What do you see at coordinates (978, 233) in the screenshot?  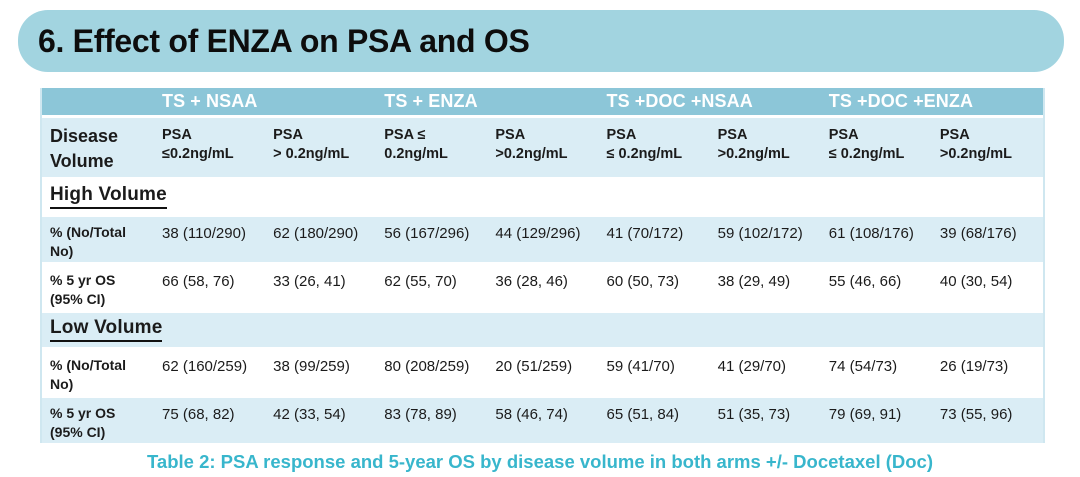 I see `cell-value: 39 (68/176)` at bounding box center [978, 233].